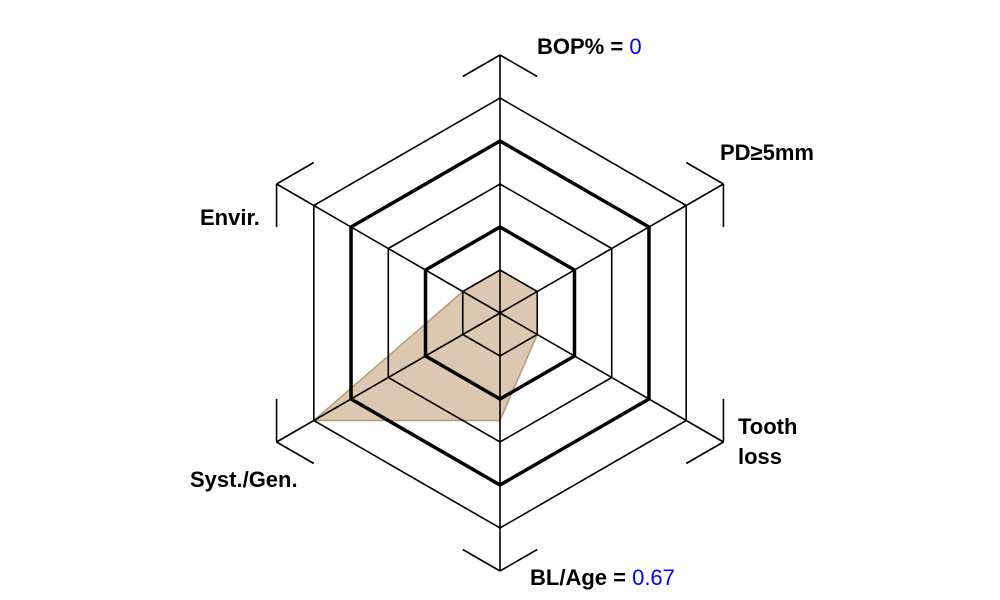 The height and width of the screenshot is (600, 1000). Describe the element at coordinates (767, 152) in the screenshot. I see `axis-label-pd: PD≥5mm` at that location.